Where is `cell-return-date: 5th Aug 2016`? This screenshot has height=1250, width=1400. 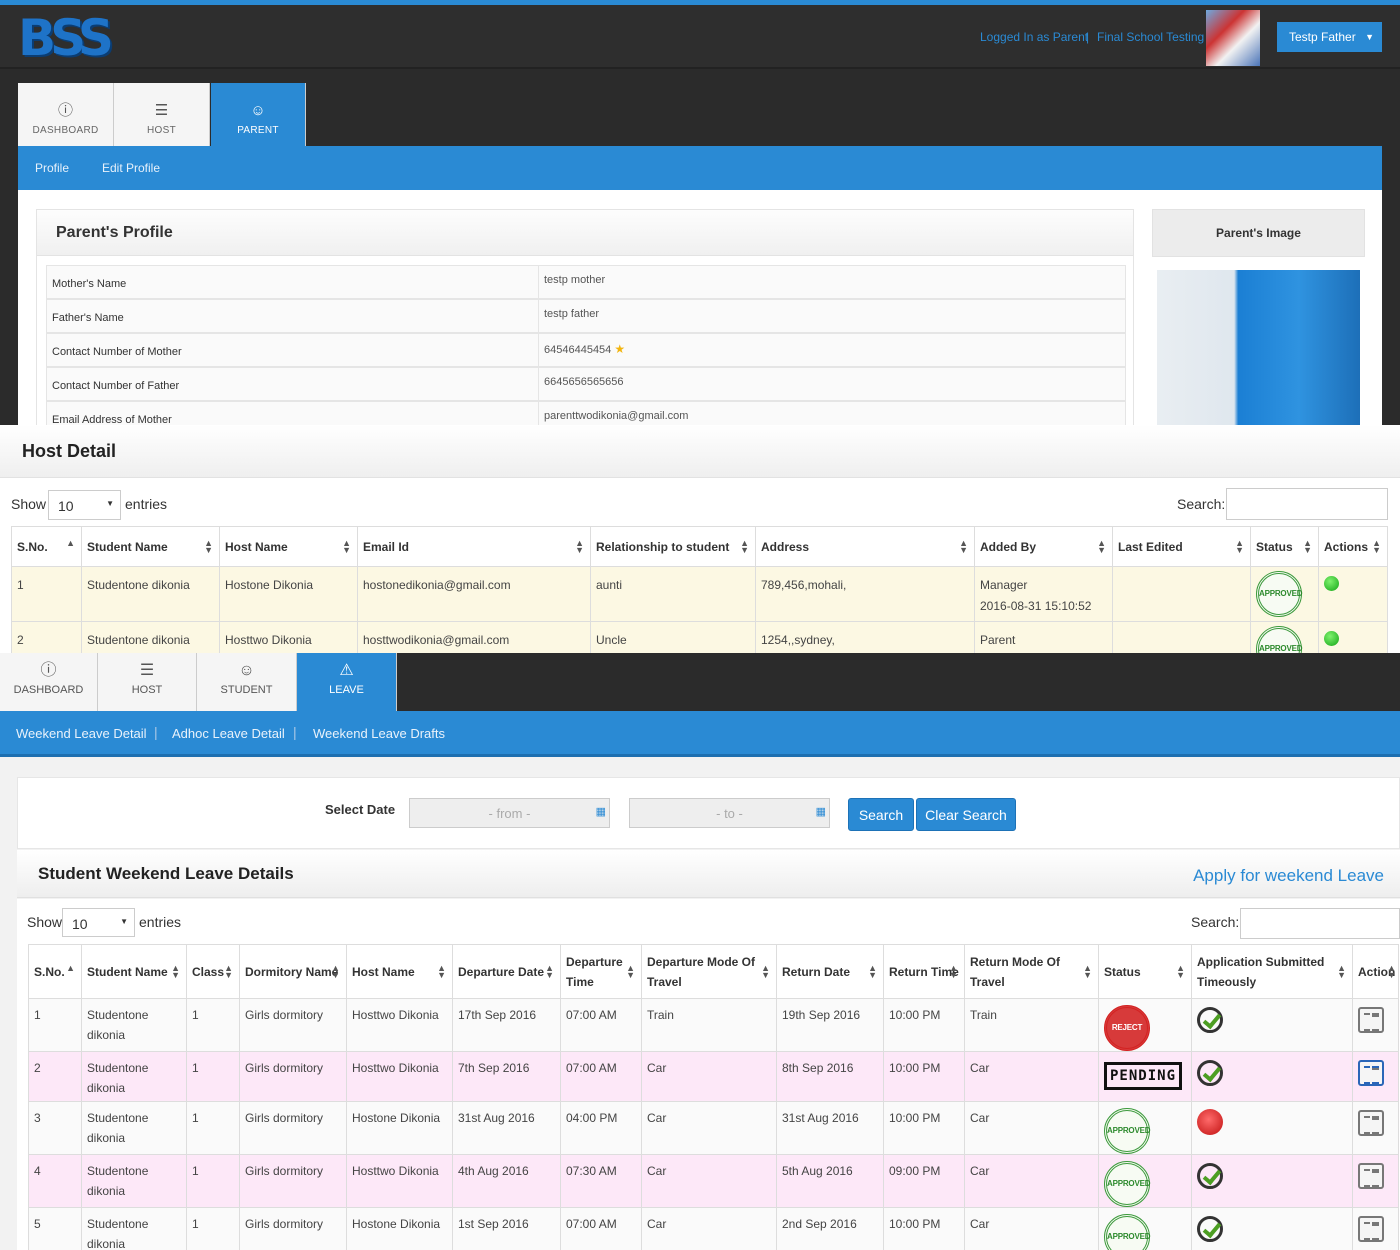 cell-return-date: 5th Aug 2016 is located at coordinates (830, 1181).